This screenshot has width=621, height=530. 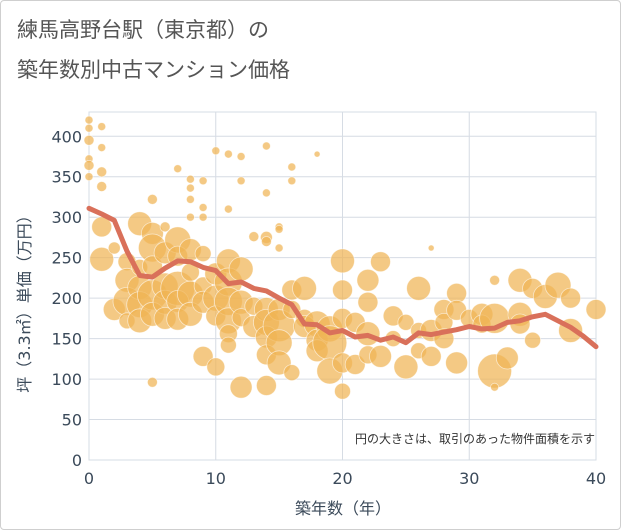 What do you see at coordinates (596, 478) in the screenshot?
I see `x-tick-label: 40` at bounding box center [596, 478].